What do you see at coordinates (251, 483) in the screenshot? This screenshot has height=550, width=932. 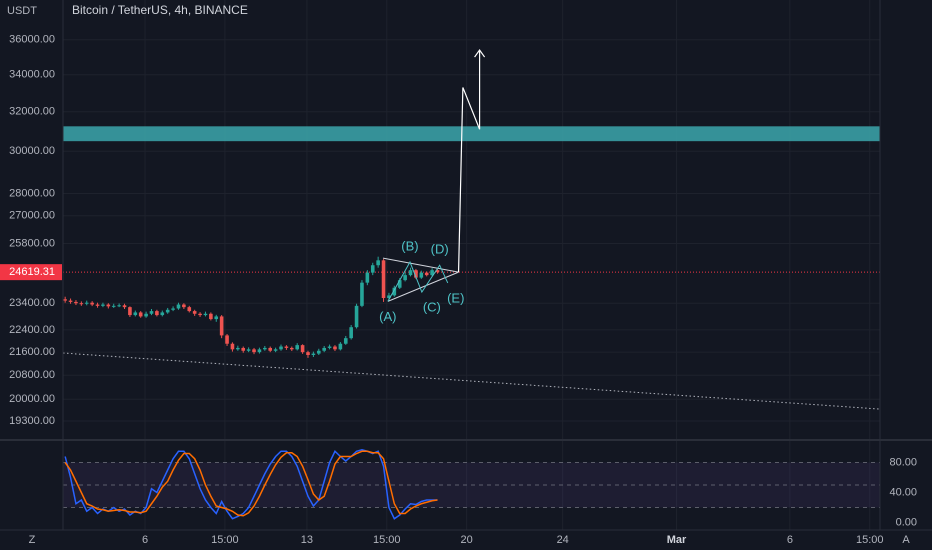 I see `stoch-line` at bounding box center [251, 483].